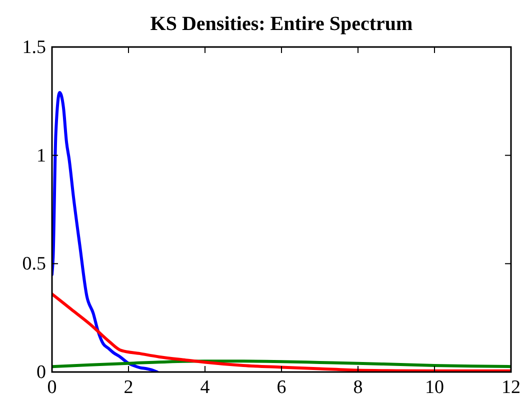  I want to click on y-tick-label: 1, so click(41, 155).